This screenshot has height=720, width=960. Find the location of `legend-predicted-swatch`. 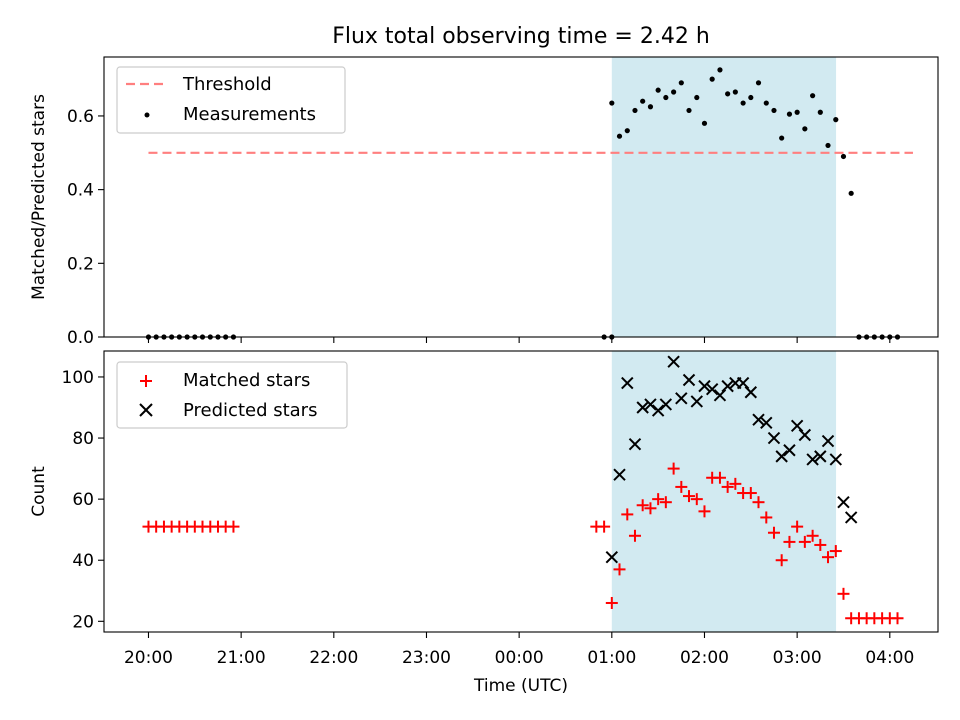

legend-predicted-swatch is located at coordinates (146, 410).